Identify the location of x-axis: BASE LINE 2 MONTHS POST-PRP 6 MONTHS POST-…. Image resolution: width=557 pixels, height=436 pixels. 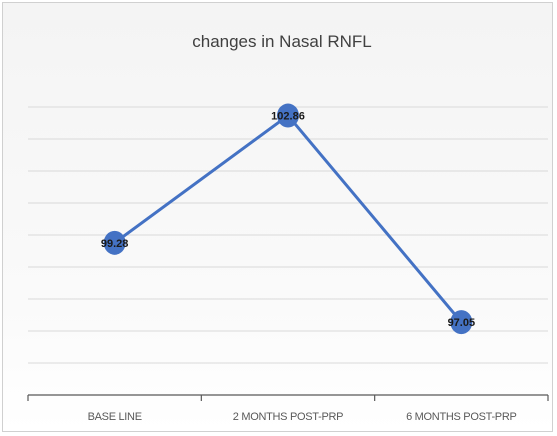
(288, 408).